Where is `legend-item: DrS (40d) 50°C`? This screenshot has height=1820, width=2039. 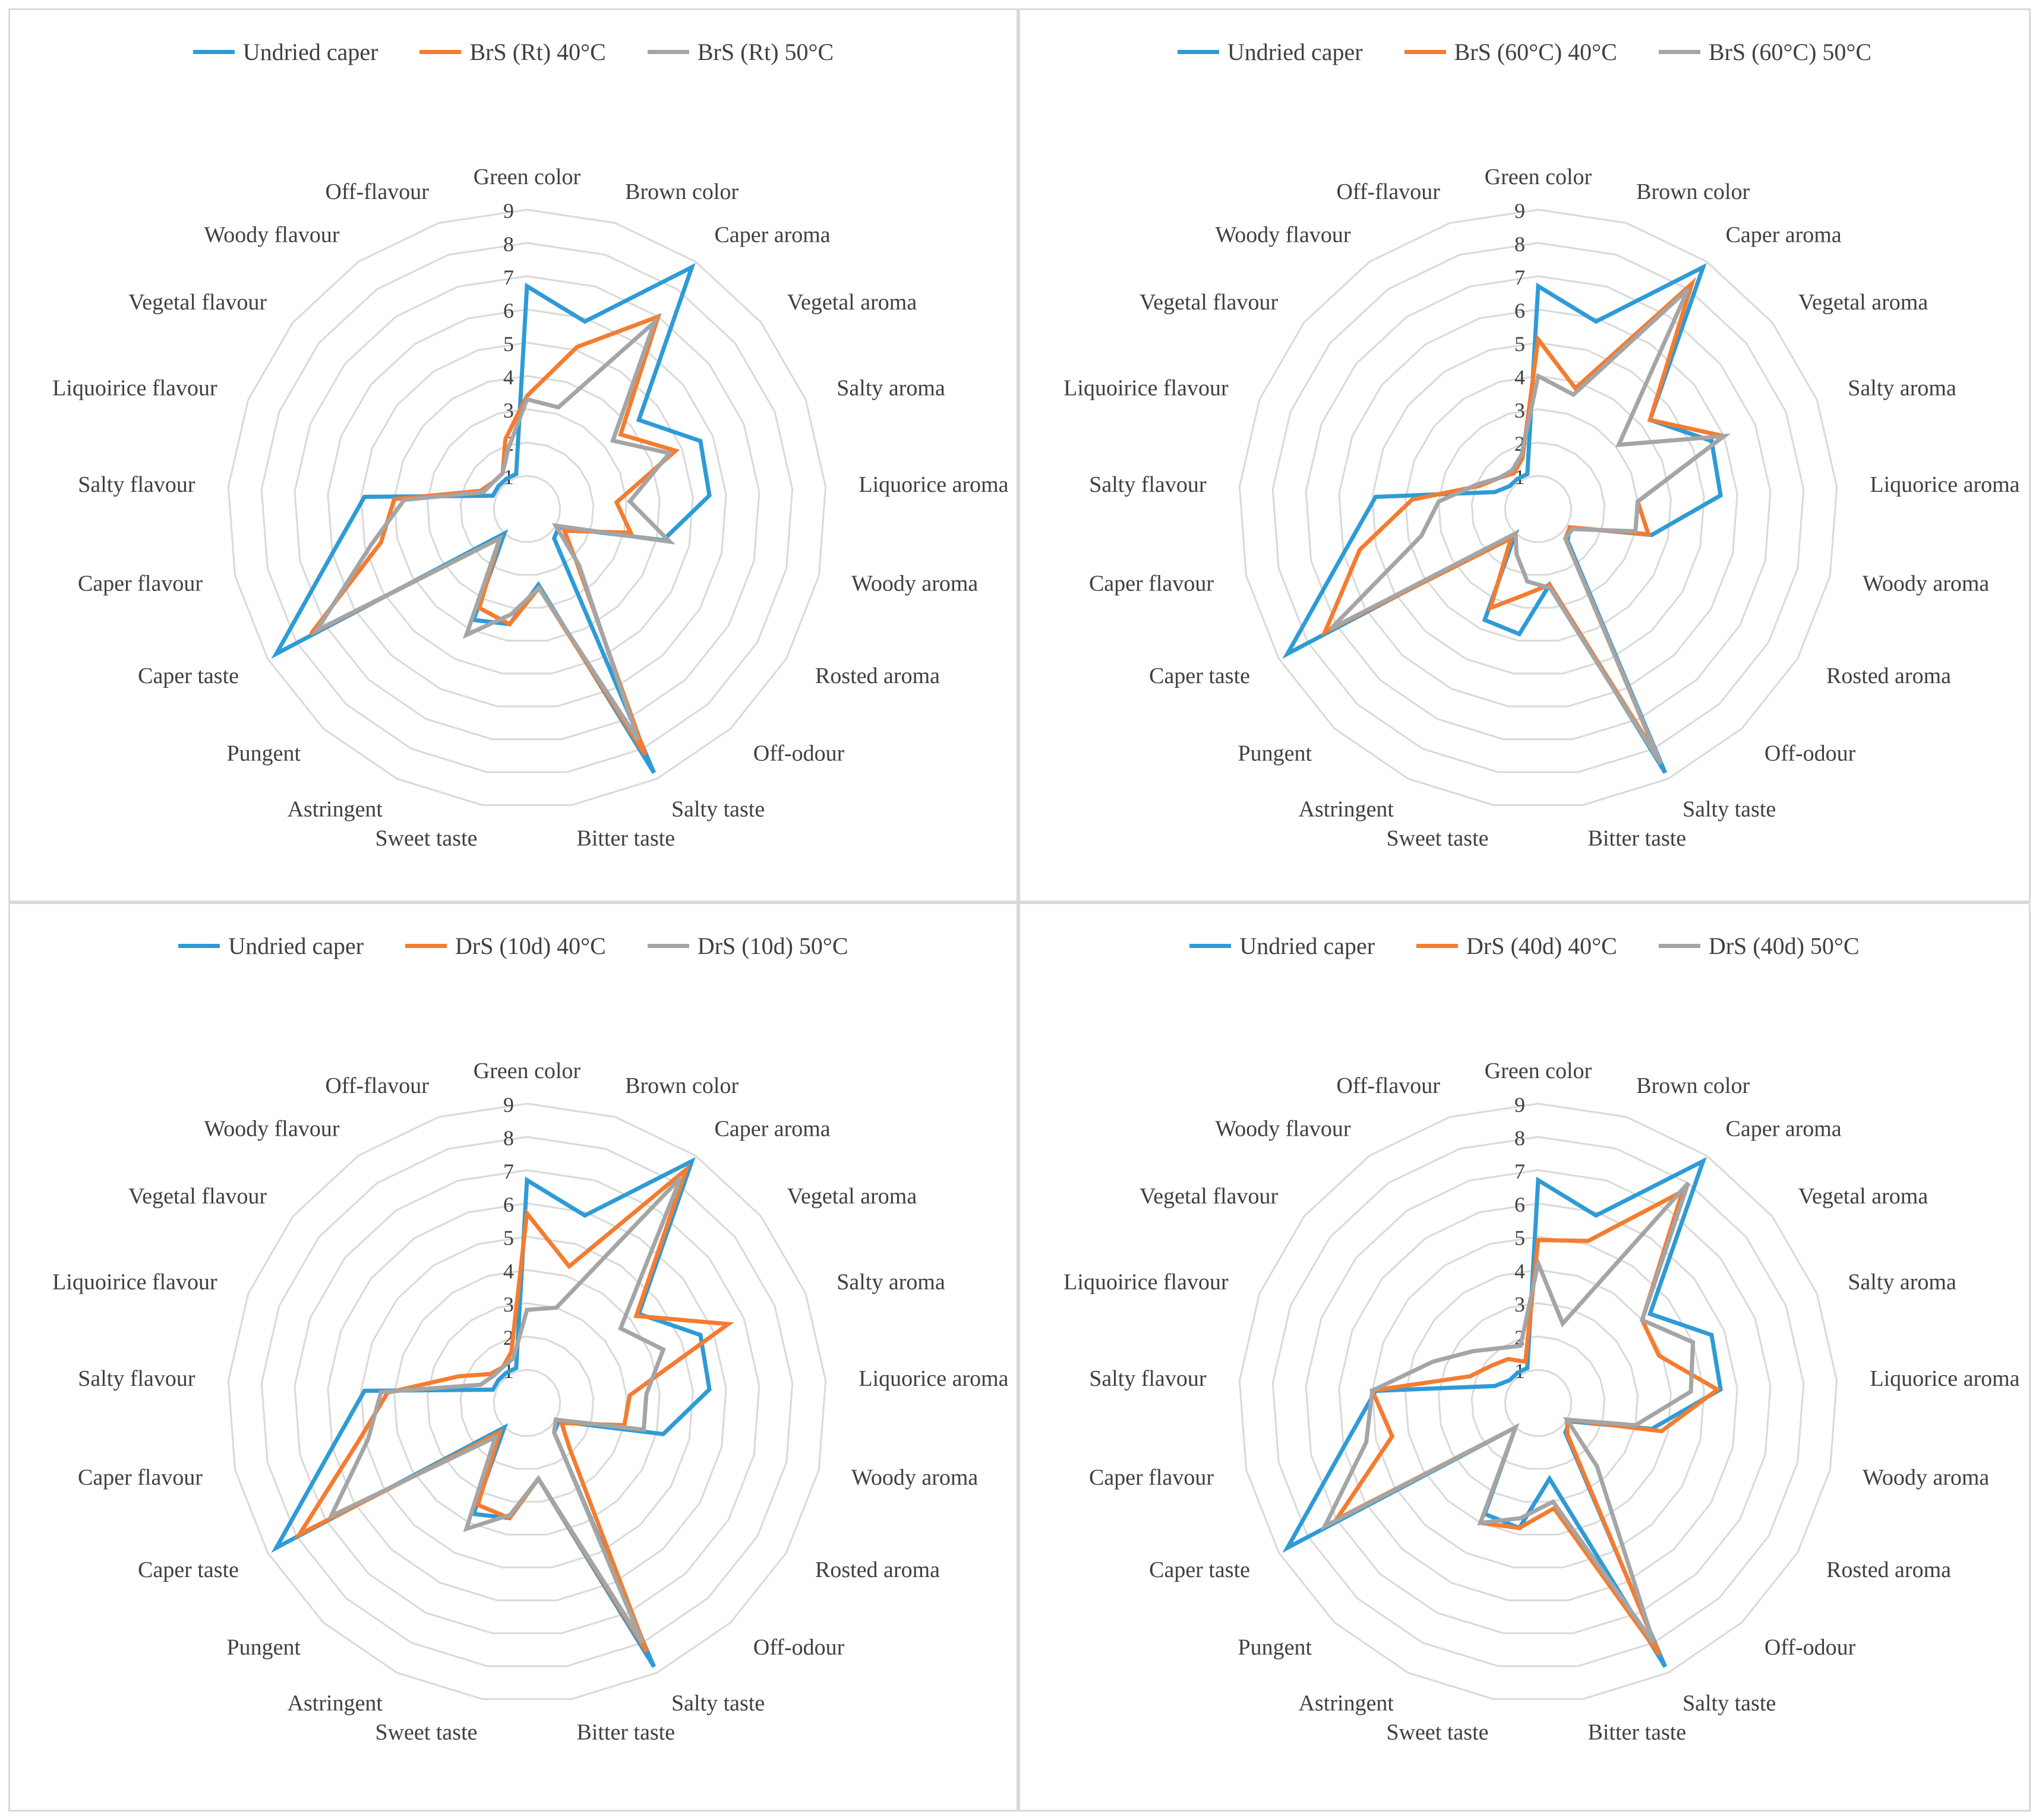
legend-item: DrS (40d) 50°C is located at coordinates (1759, 946).